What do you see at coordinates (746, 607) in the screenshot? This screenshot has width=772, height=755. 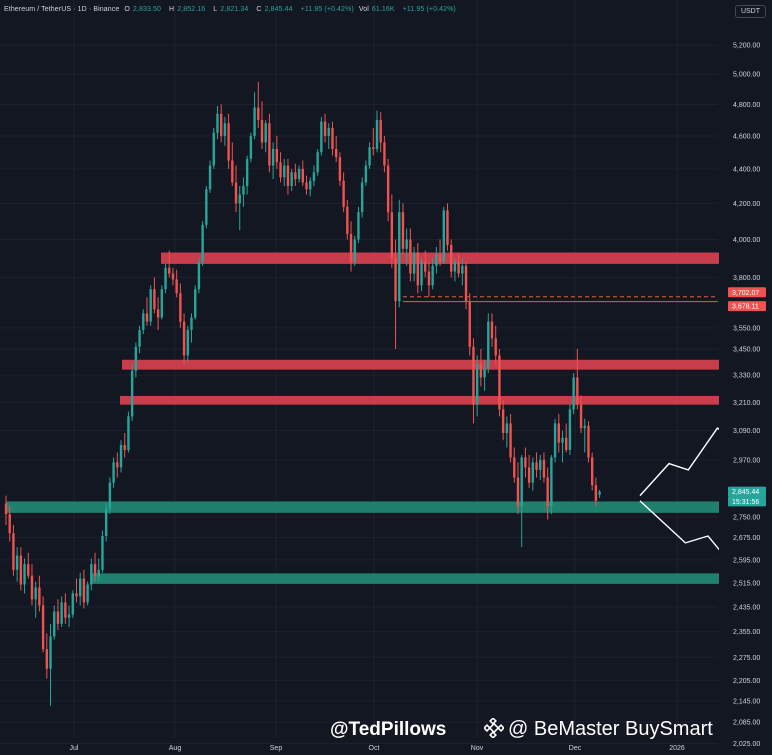 I see `price-tick-label: 2,435.00` at bounding box center [746, 607].